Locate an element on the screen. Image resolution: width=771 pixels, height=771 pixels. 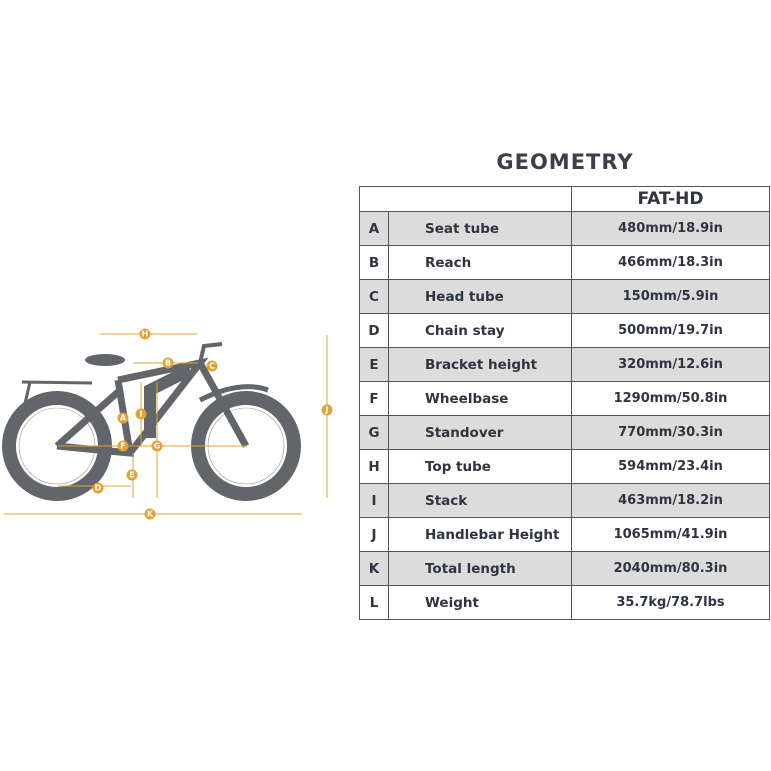
marker-h: H is located at coordinates (145, 334).